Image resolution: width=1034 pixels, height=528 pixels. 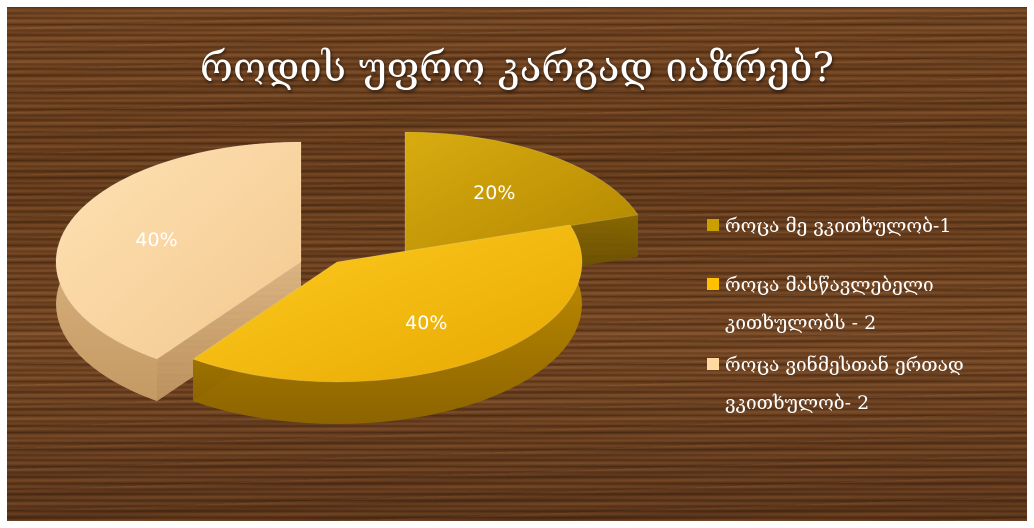 I want to click on data-label: 20%, so click(x=494, y=193).